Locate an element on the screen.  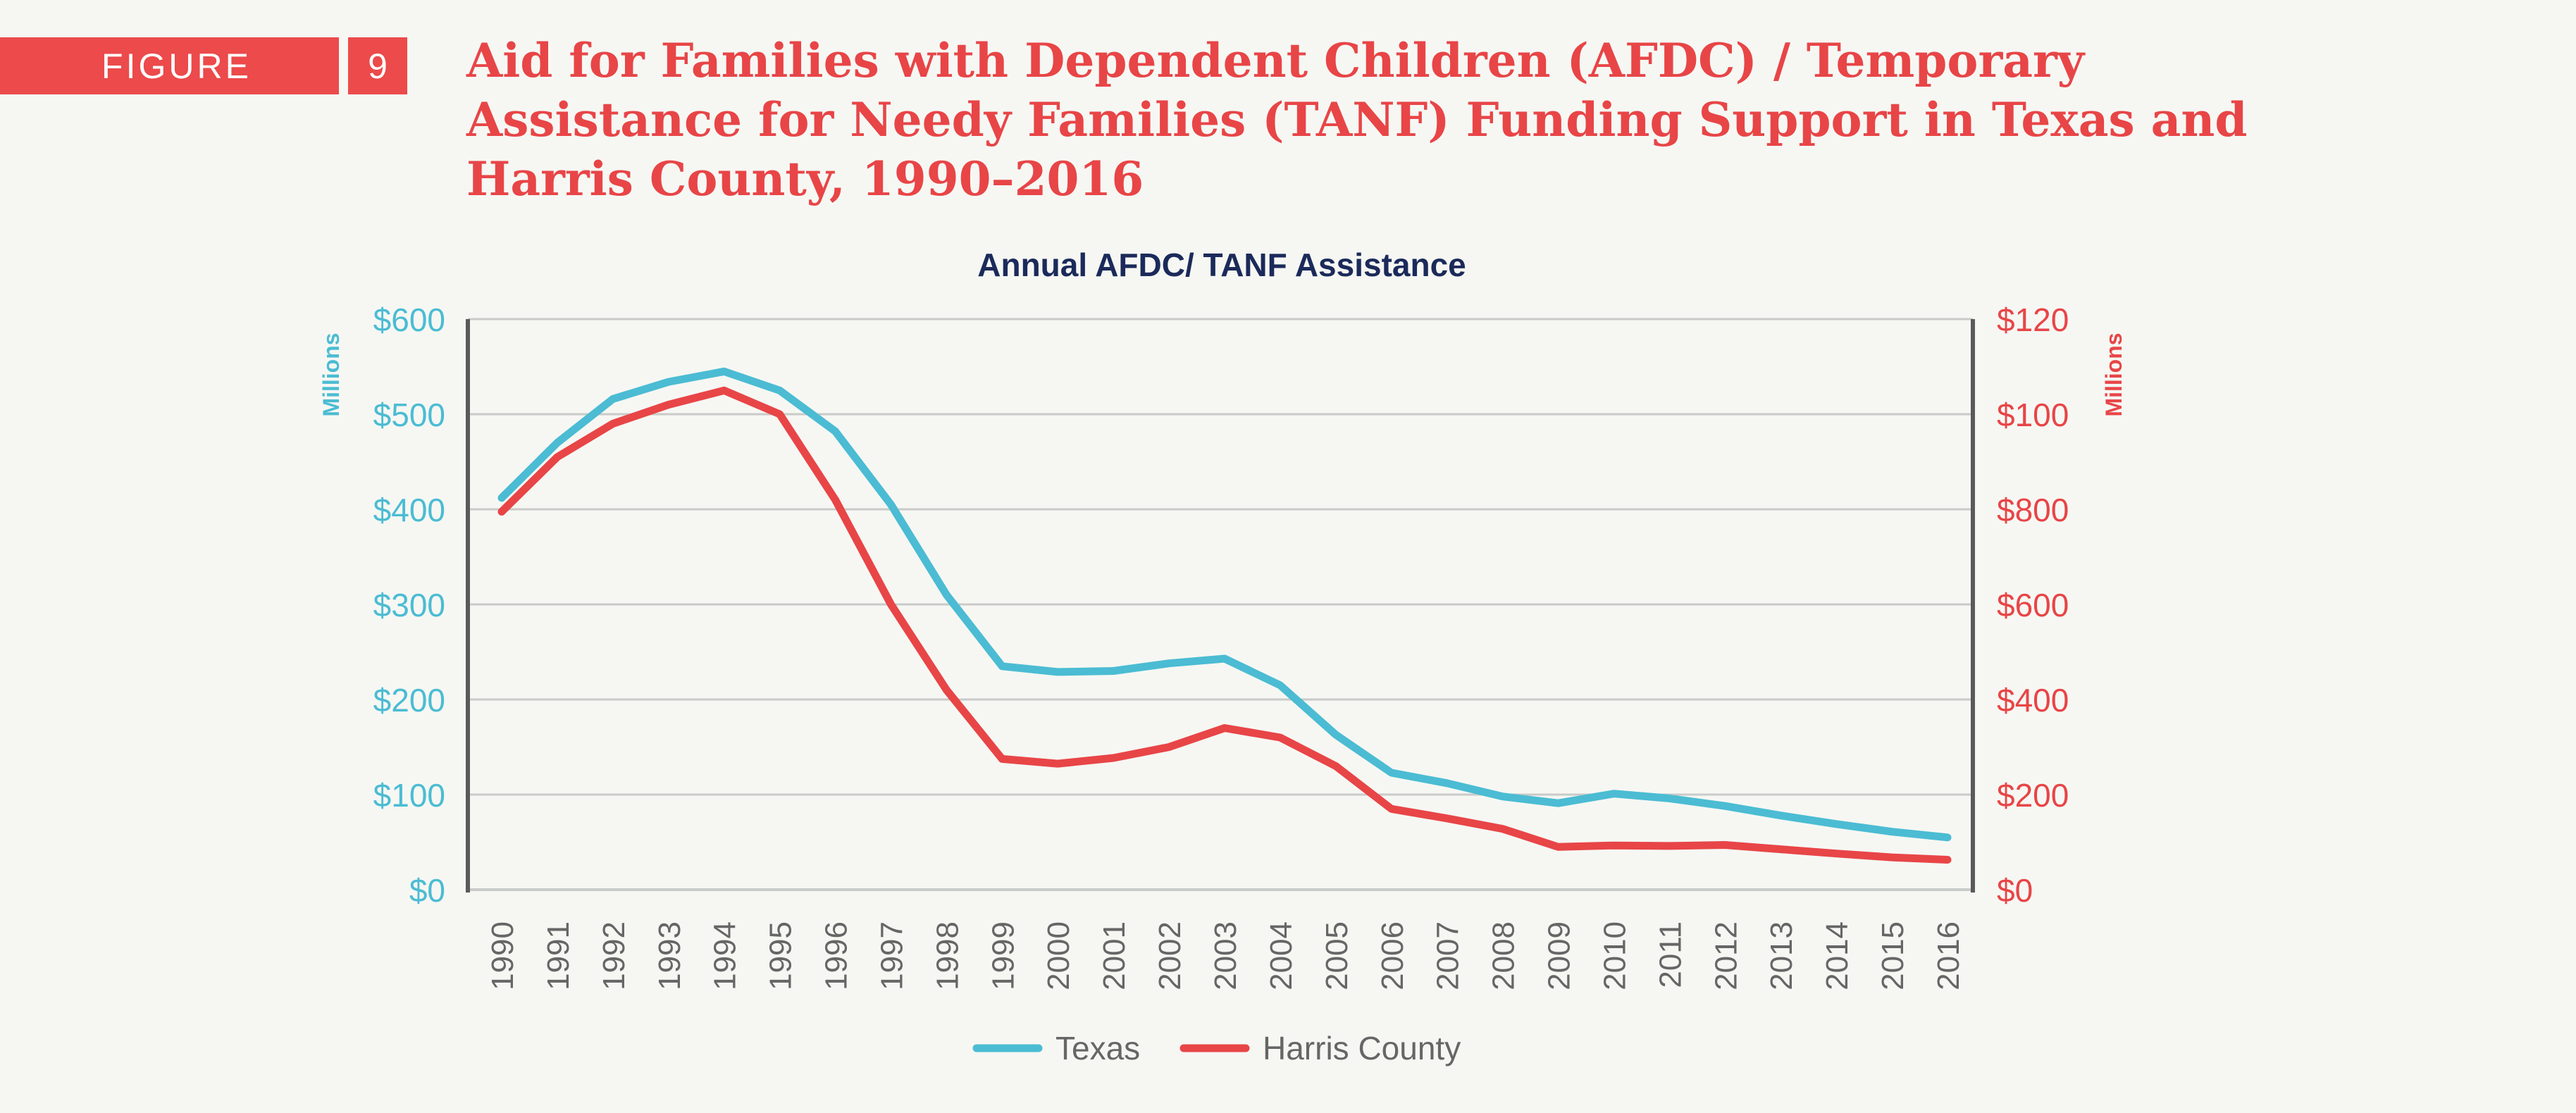
left-tick-label: $600 is located at coordinates (409, 319).